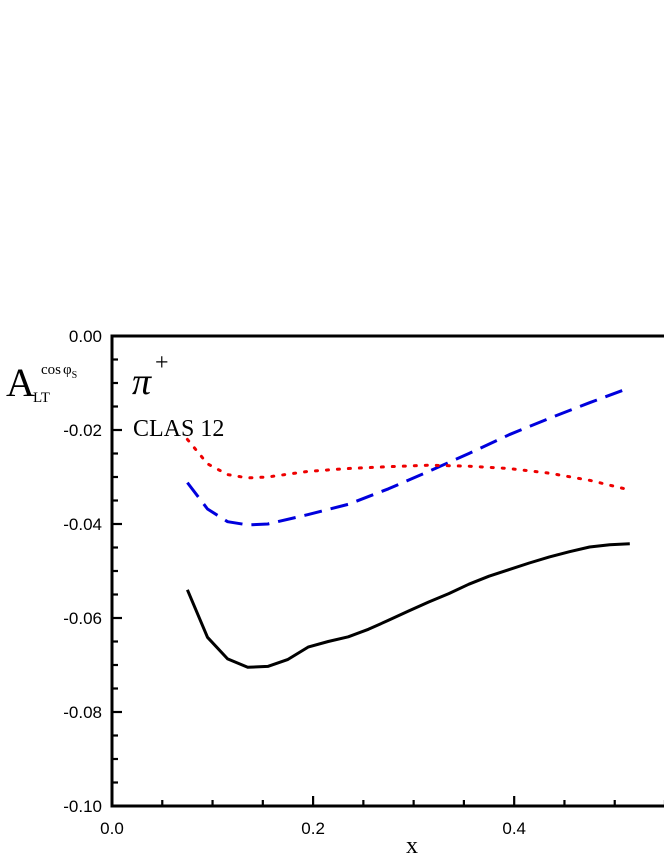 This screenshot has height=860, width=664. Describe the element at coordinates (20, 382) in the screenshot. I see `y-axis-label-base: A` at that location.